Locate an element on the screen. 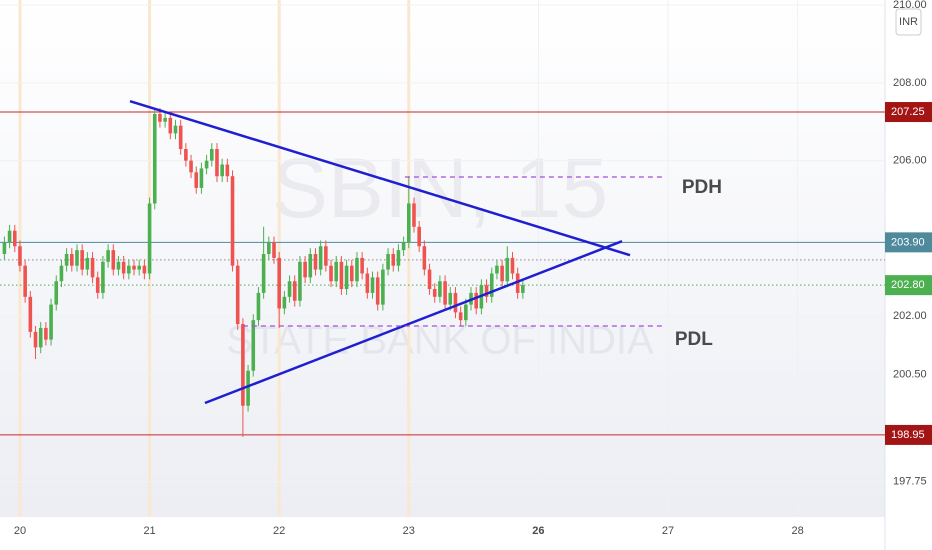  price-tag-label: 207.25 is located at coordinates (908, 112).